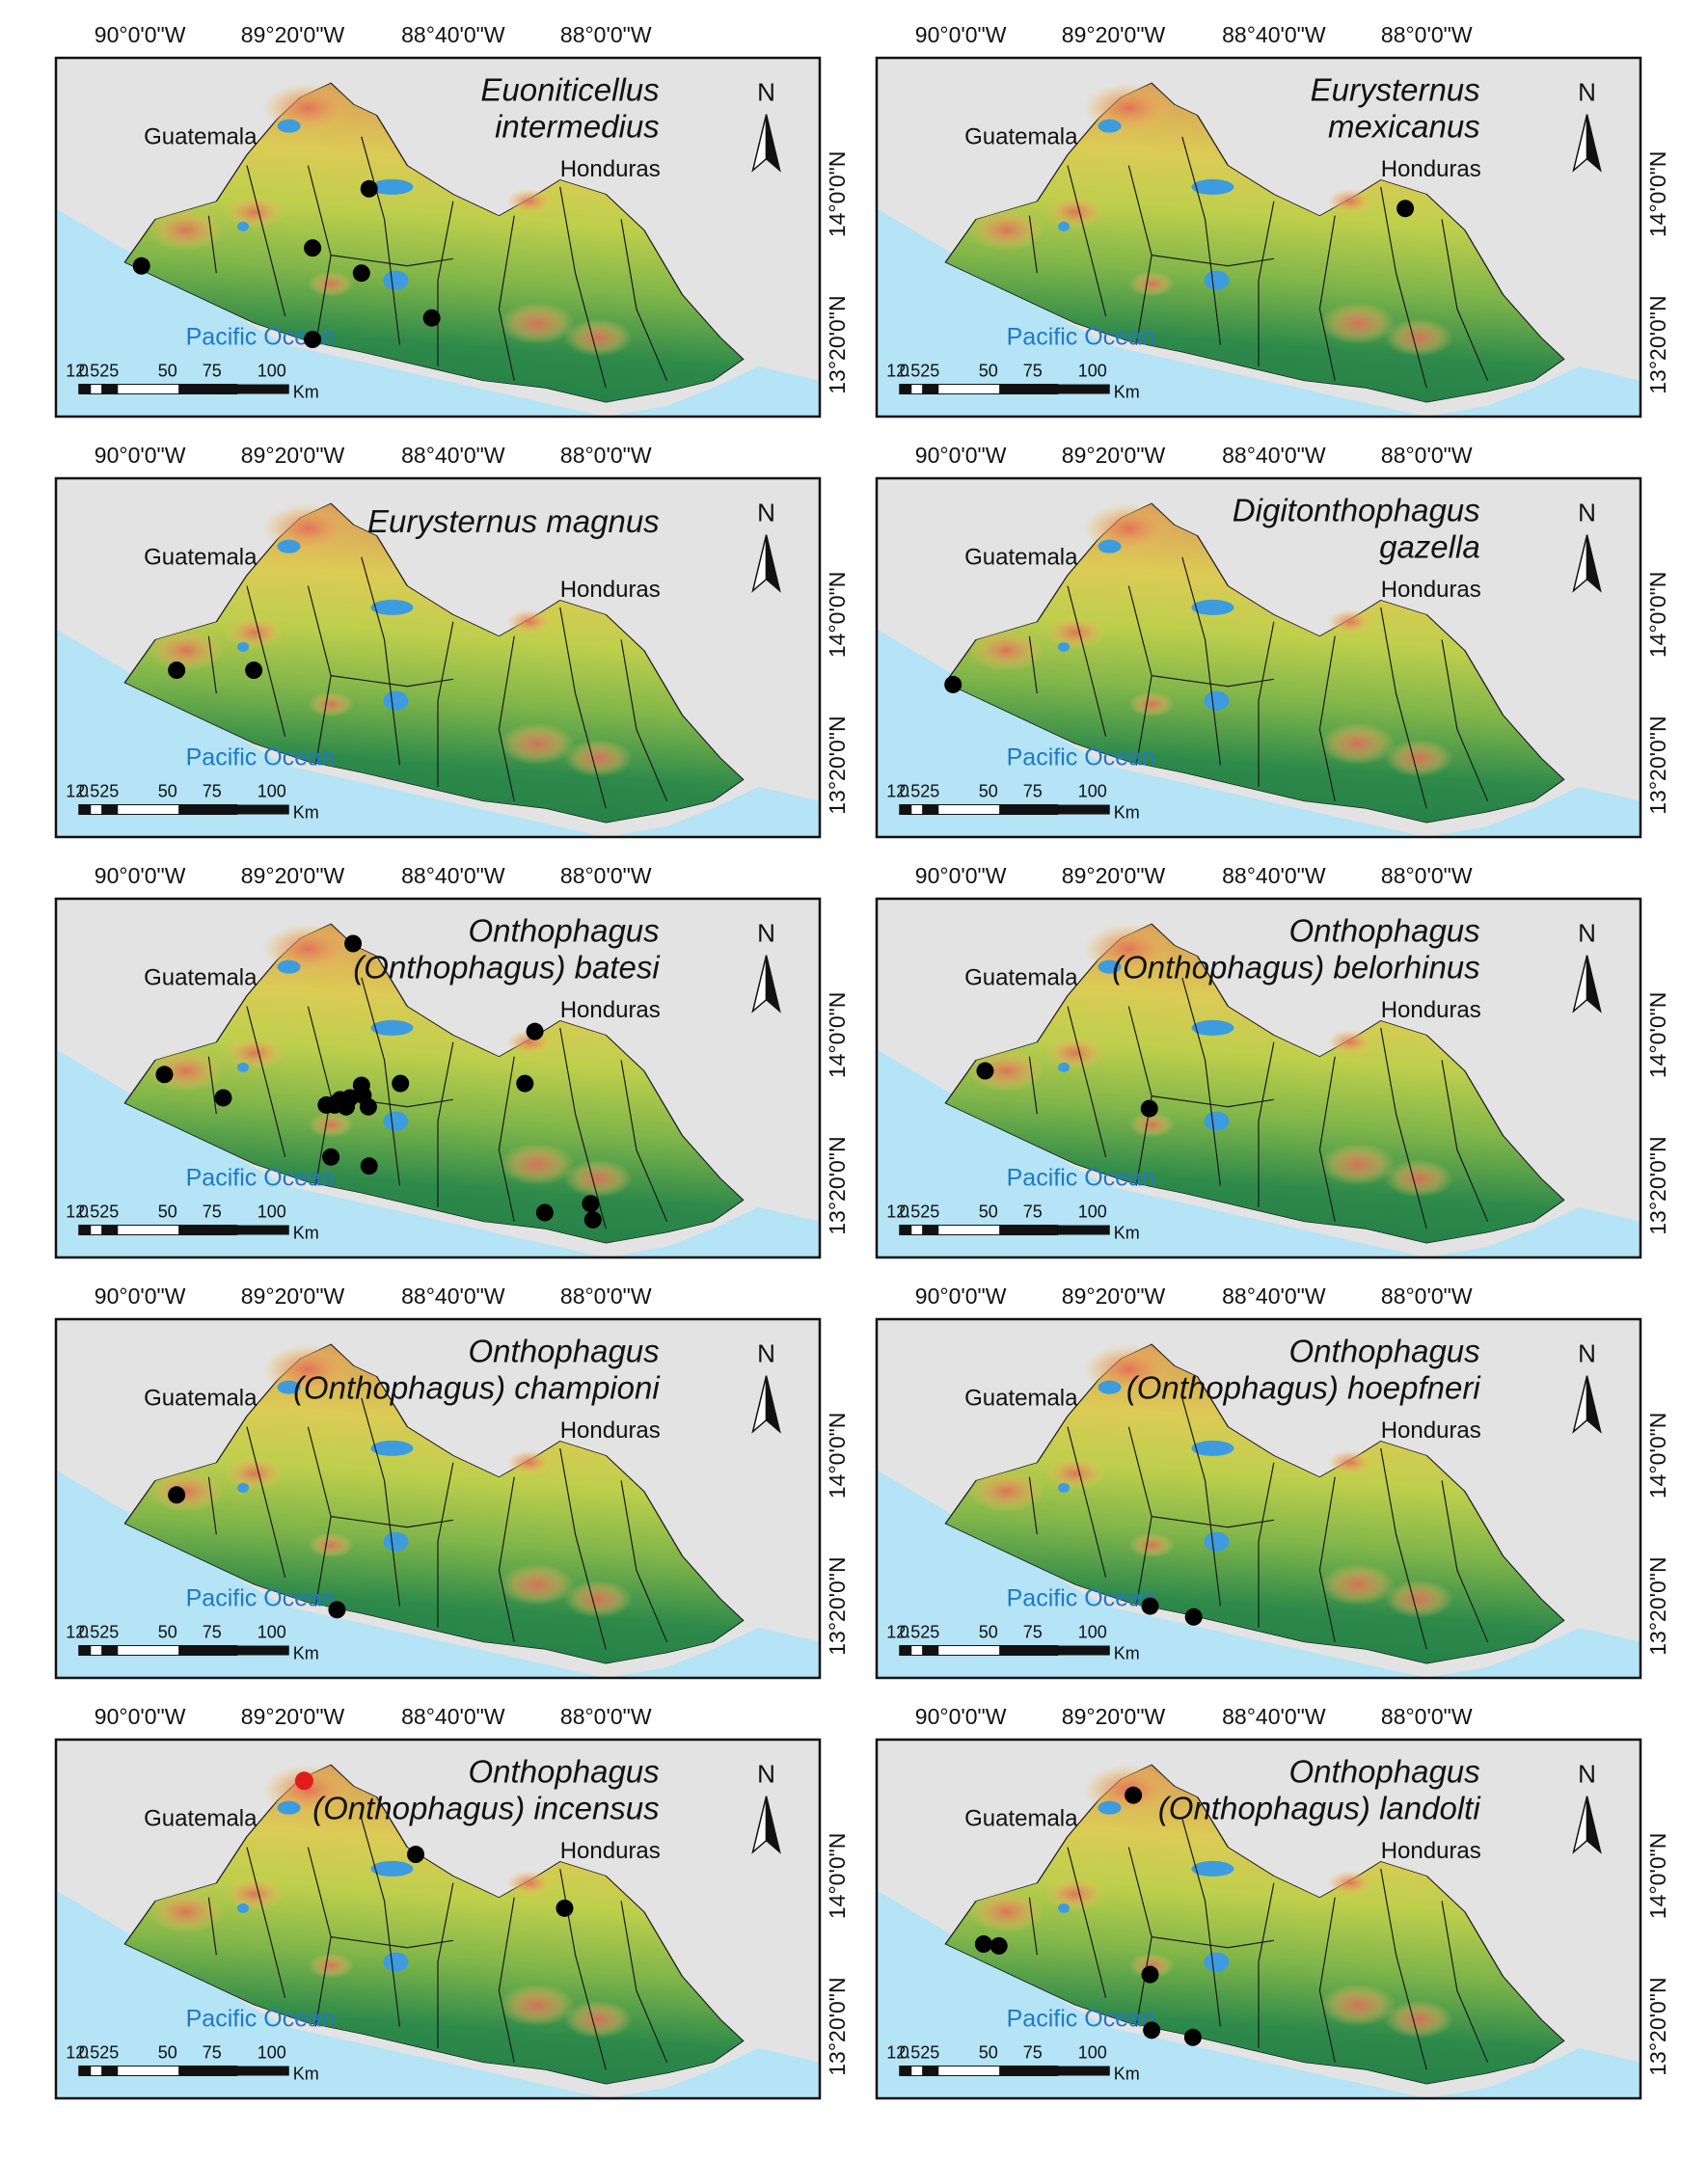 The image size is (1708, 2161). Describe the element at coordinates (438, 657) in the screenshot. I see `map-frame` at that location.